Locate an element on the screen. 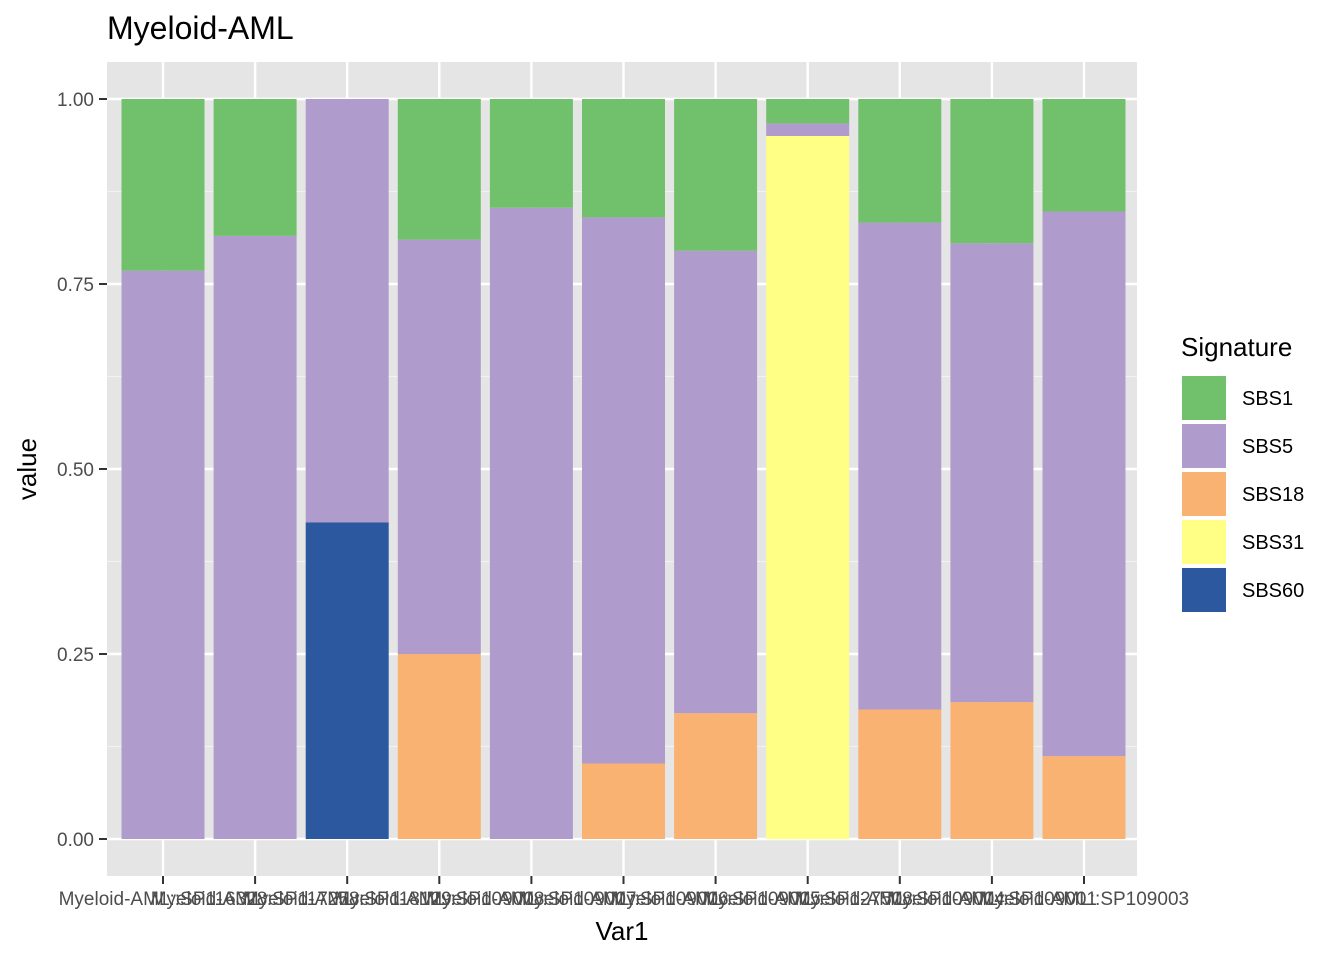 The height and width of the screenshot is (960, 1344). x-tick-label: Myeloid-AML::SP127508 is located at coordinates (808, 899).